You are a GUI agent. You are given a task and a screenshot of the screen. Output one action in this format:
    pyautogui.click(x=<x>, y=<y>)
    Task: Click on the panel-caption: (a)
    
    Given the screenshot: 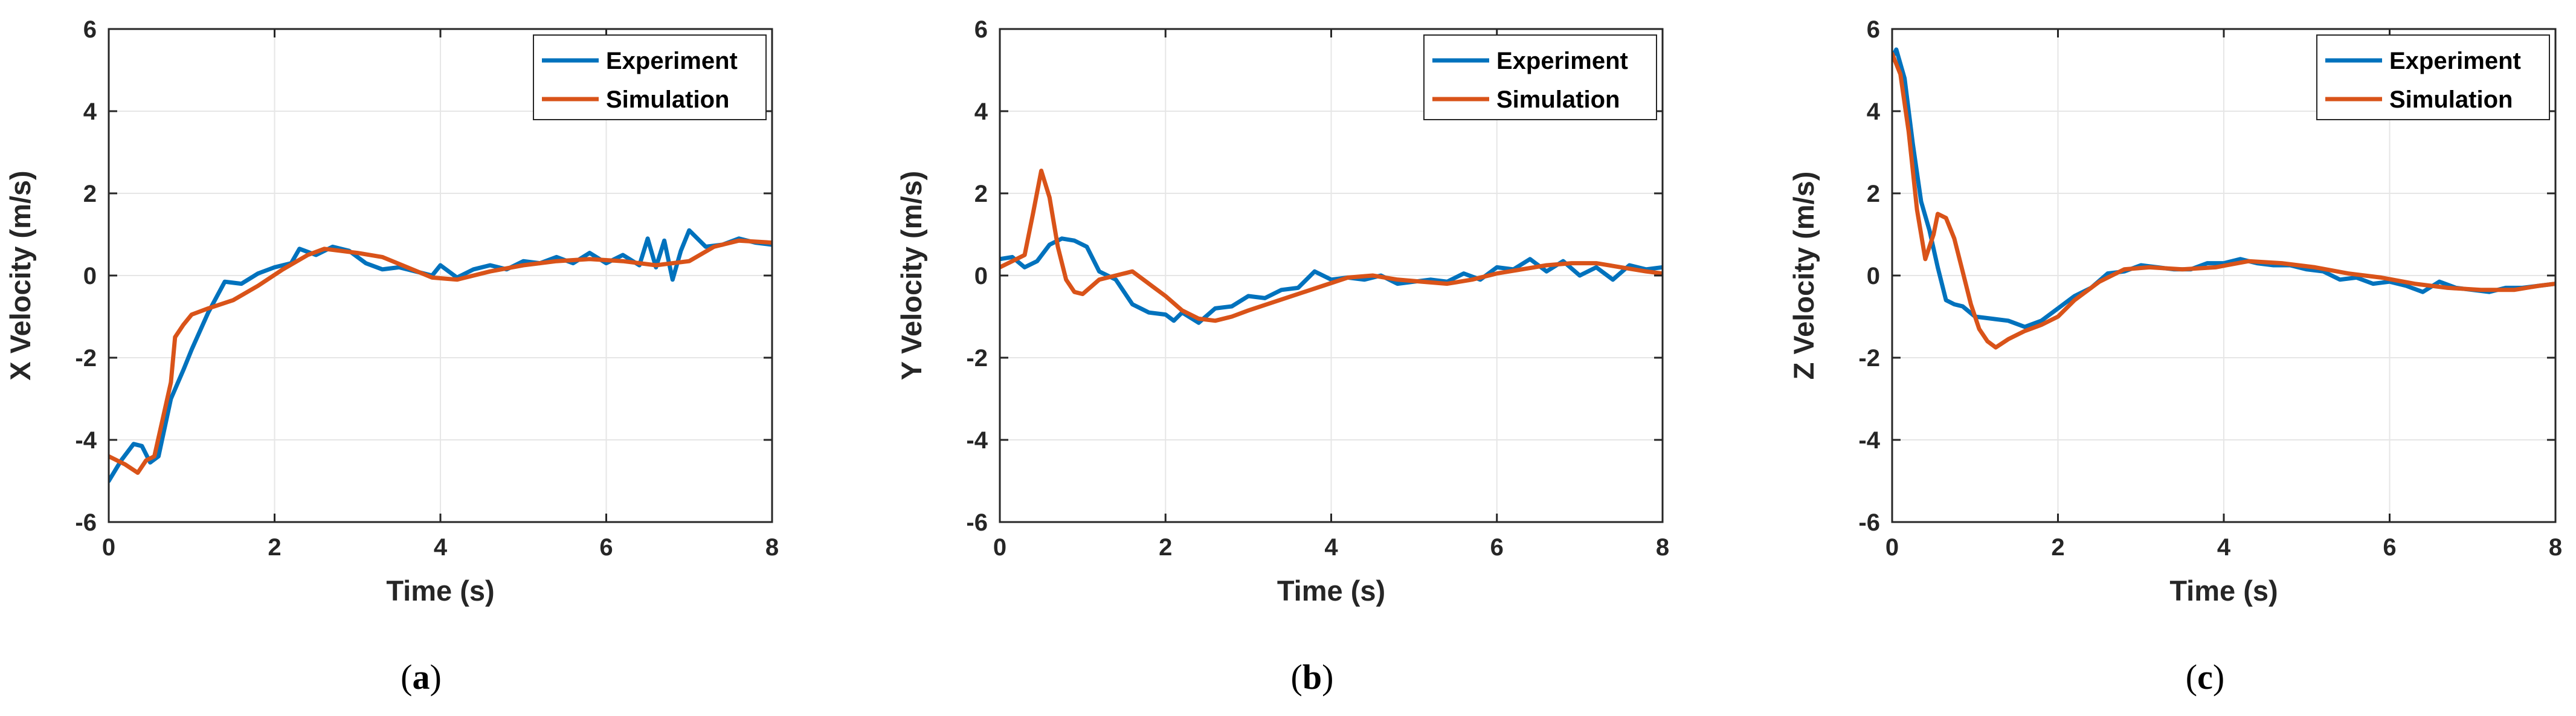 What is the action you would take?
    pyautogui.click(x=421, y=677)
    